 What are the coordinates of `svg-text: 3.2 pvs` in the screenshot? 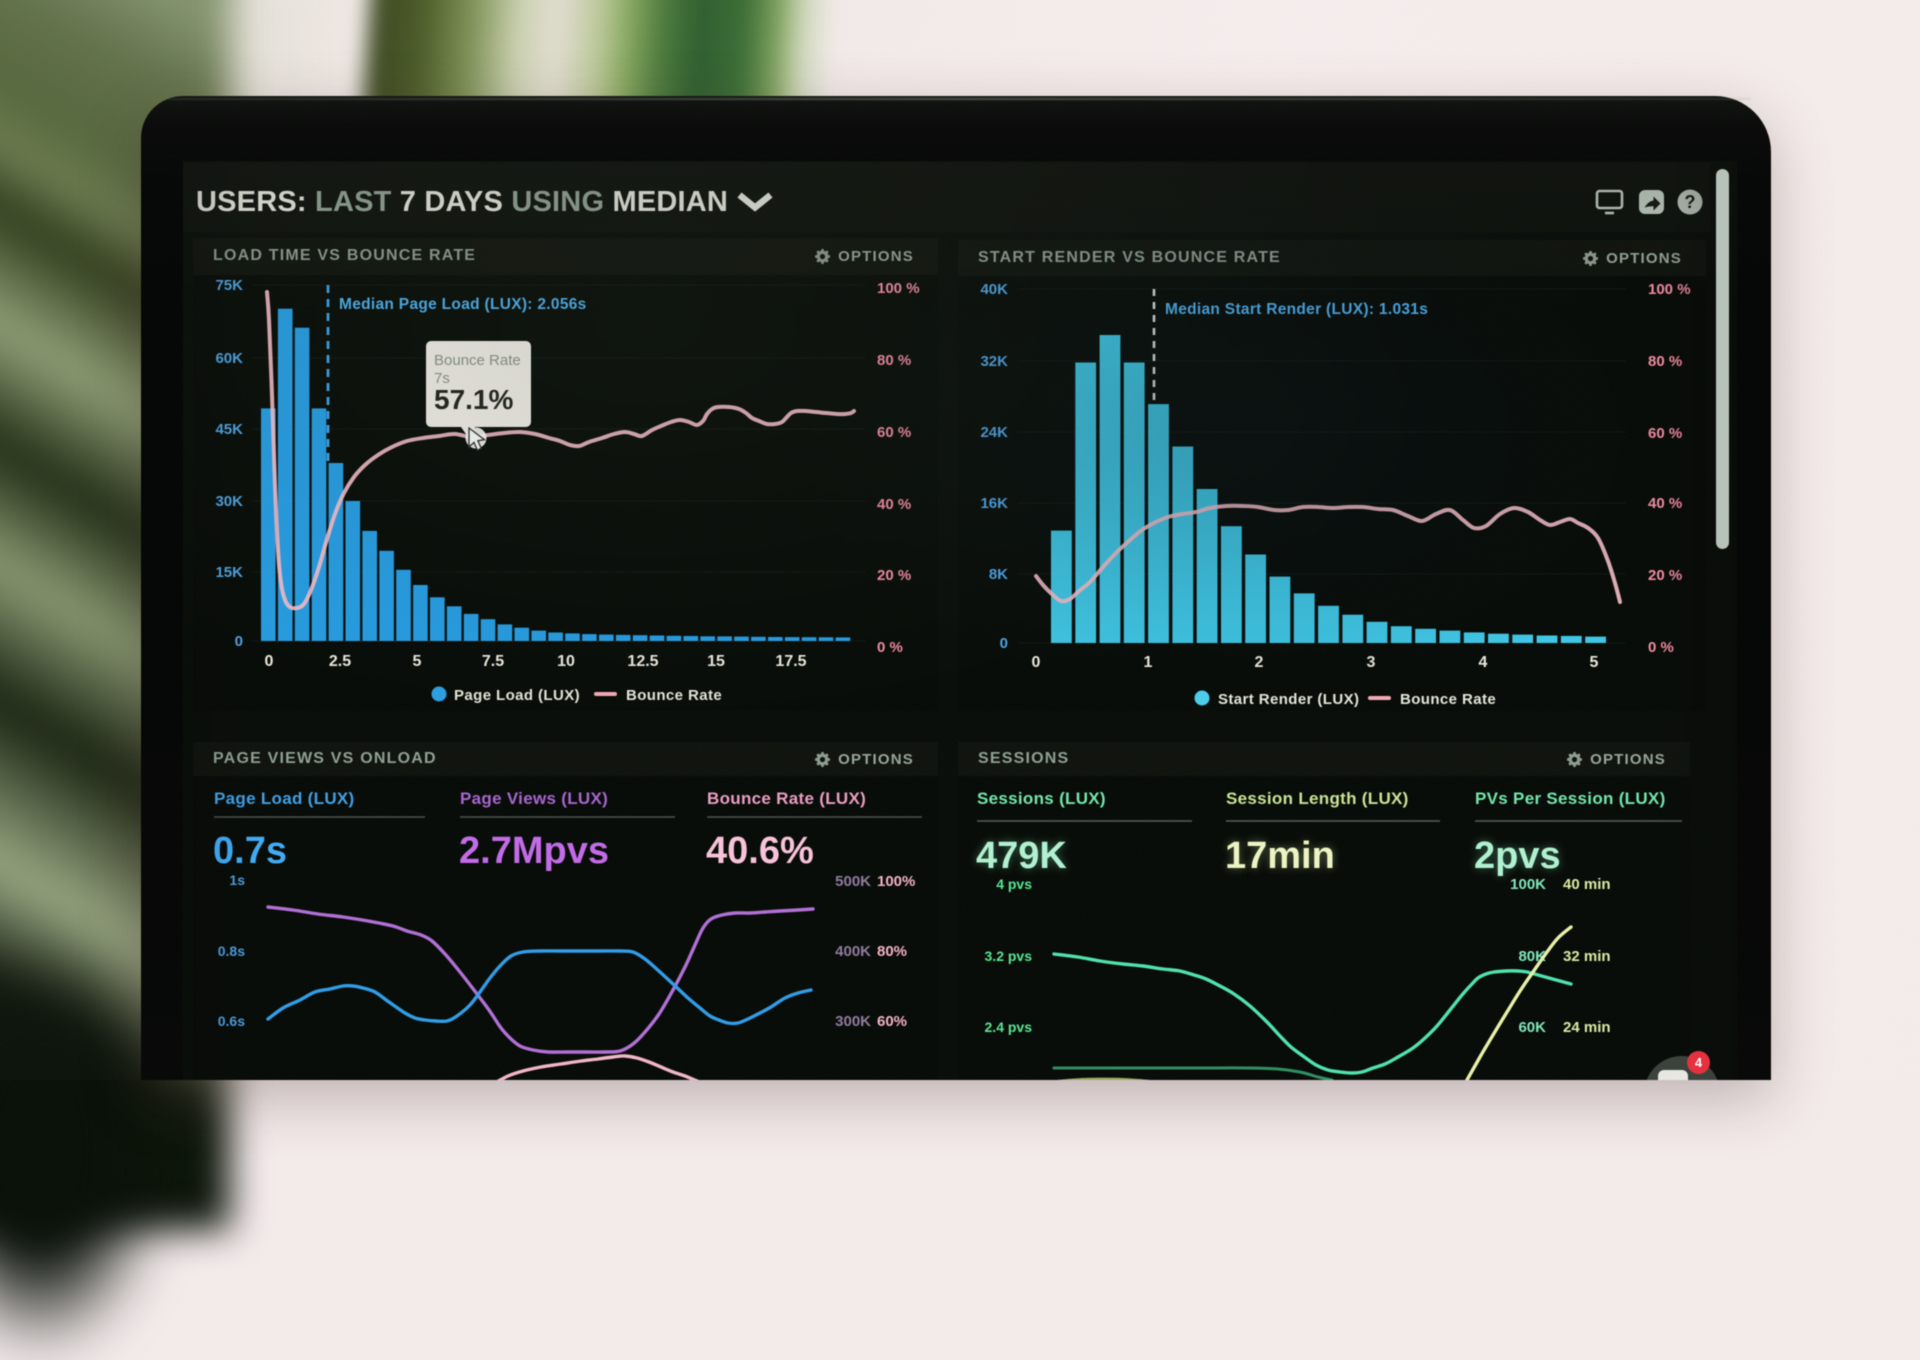 It's located at (1009, 956).